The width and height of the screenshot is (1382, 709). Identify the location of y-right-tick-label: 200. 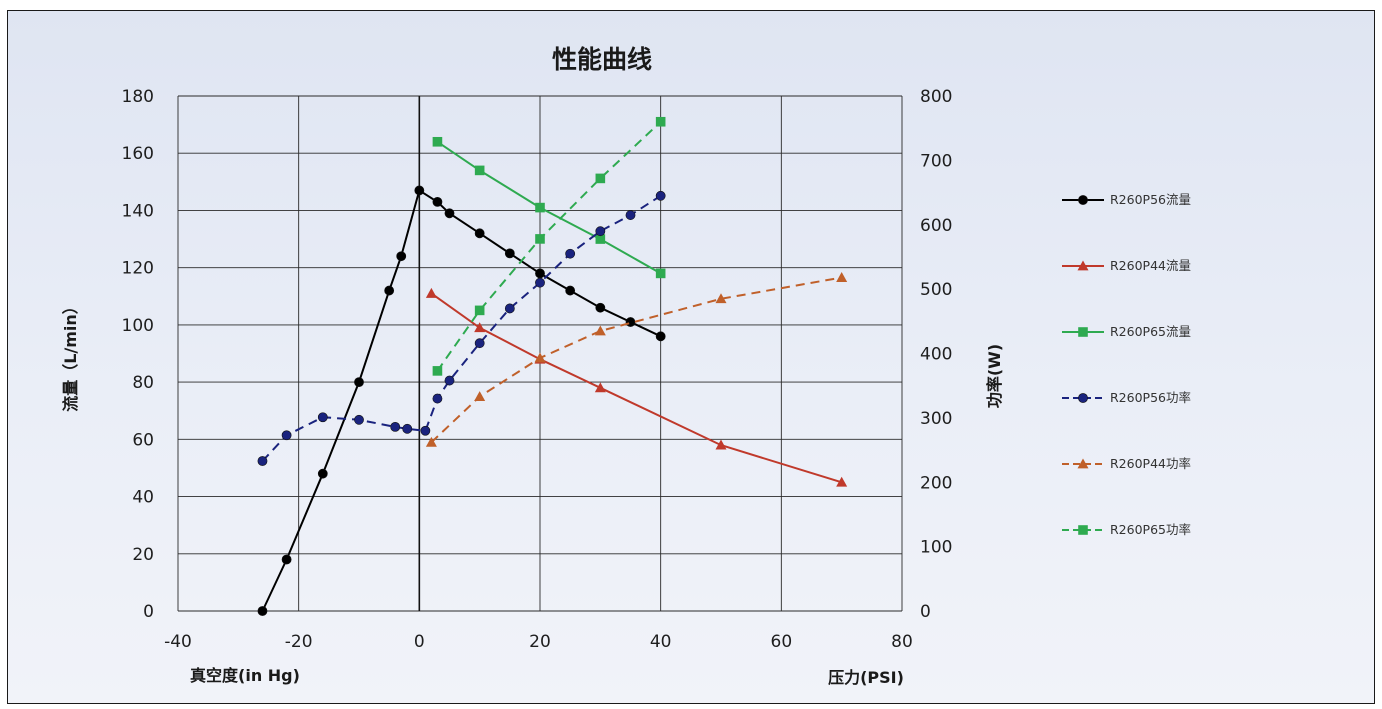
(936, 483).